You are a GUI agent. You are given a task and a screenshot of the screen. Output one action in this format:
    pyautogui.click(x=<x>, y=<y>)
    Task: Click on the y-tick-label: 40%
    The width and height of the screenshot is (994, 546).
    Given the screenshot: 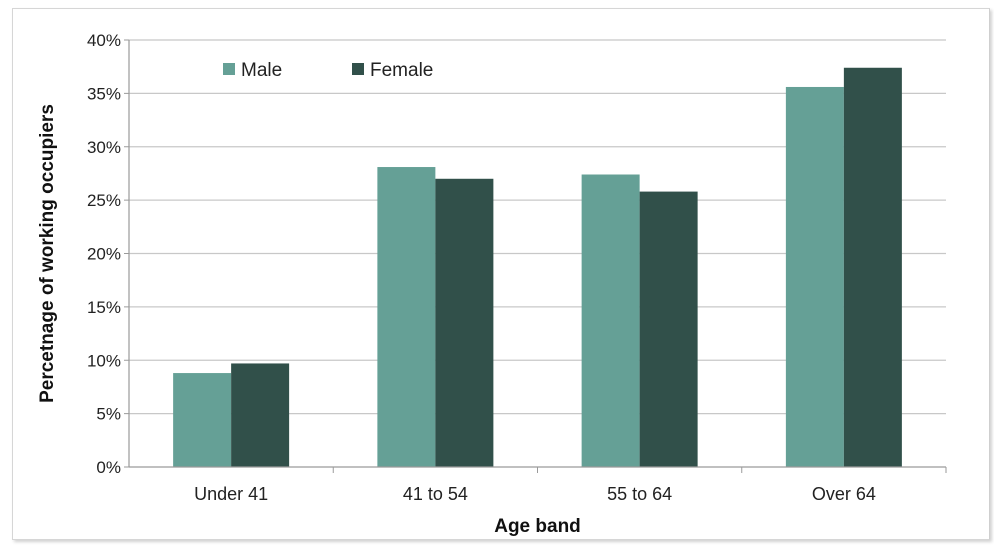 What is the action you would take?
    pyautogui.click(x=104, y=40)
    